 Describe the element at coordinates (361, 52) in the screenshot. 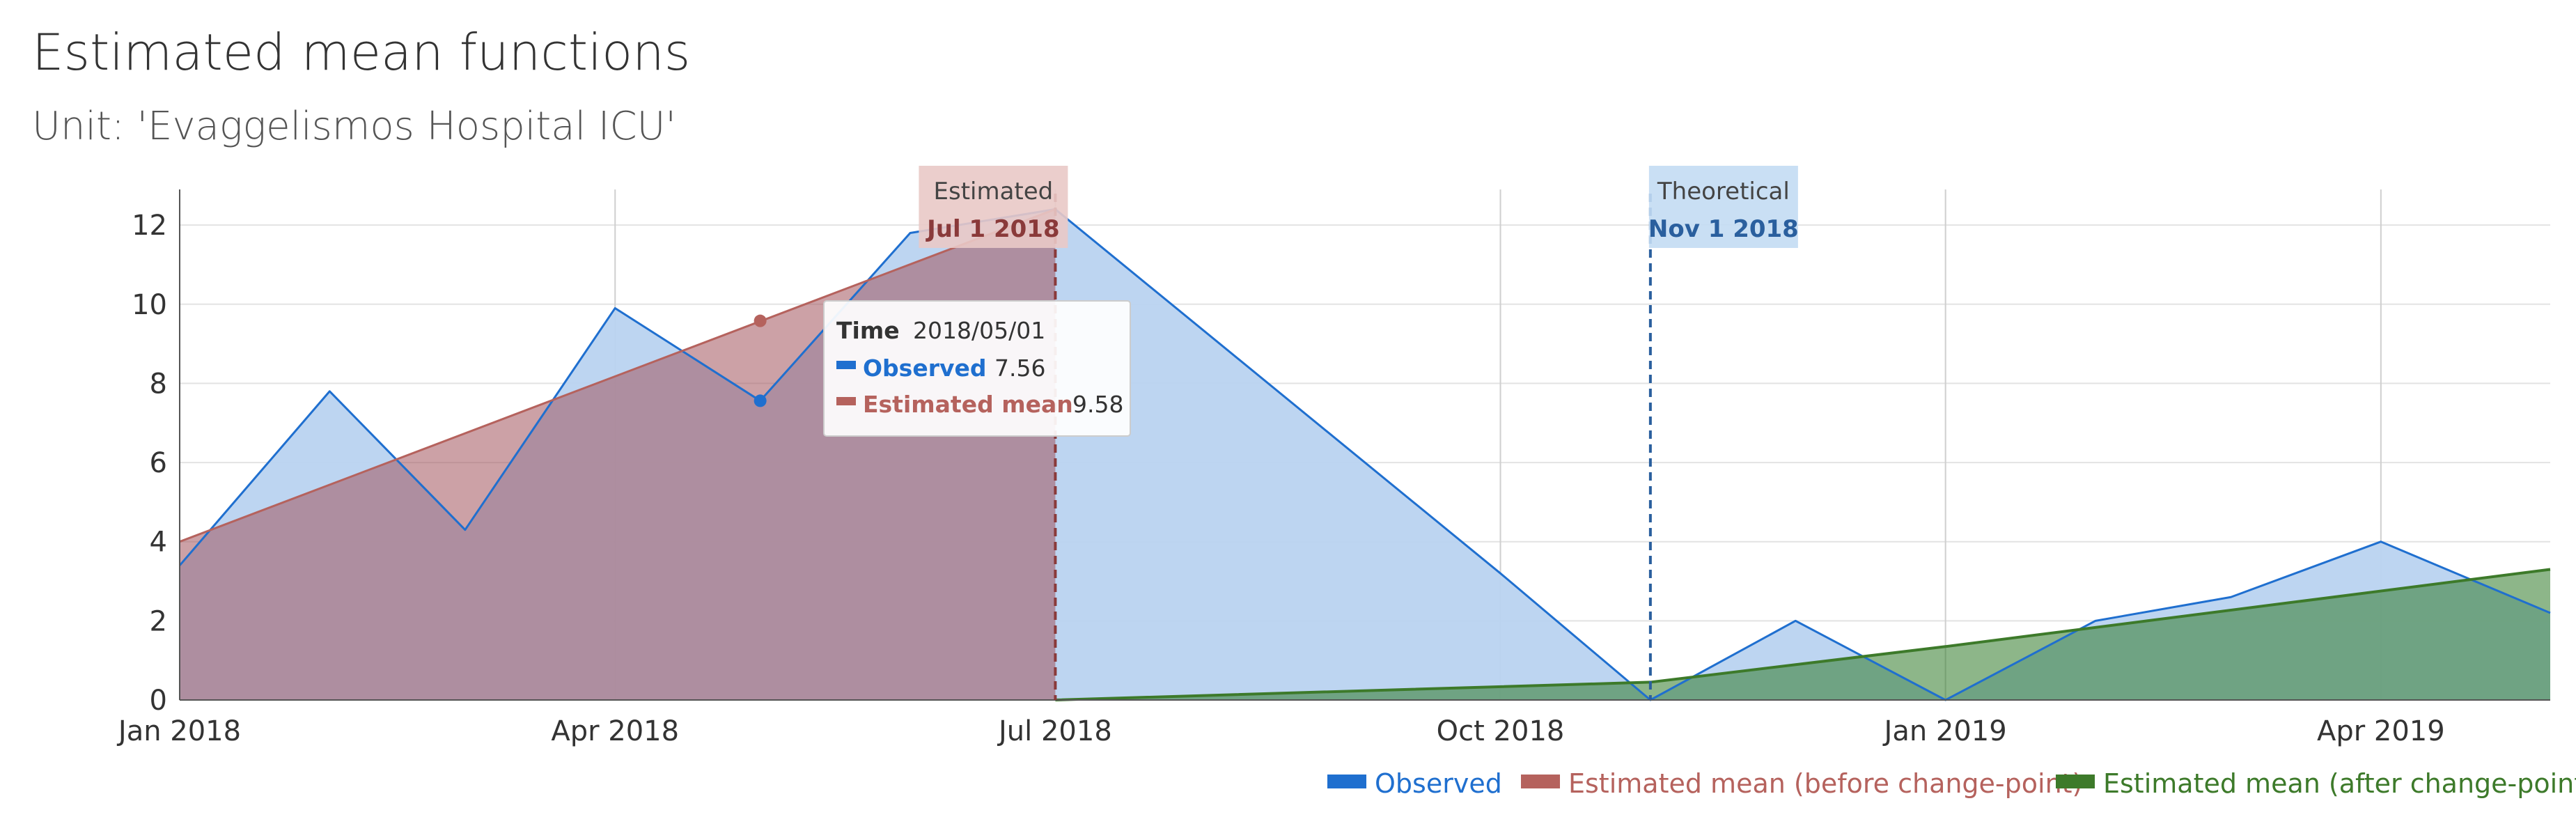

I see `chart-title: Estimated mean functions` at that location.